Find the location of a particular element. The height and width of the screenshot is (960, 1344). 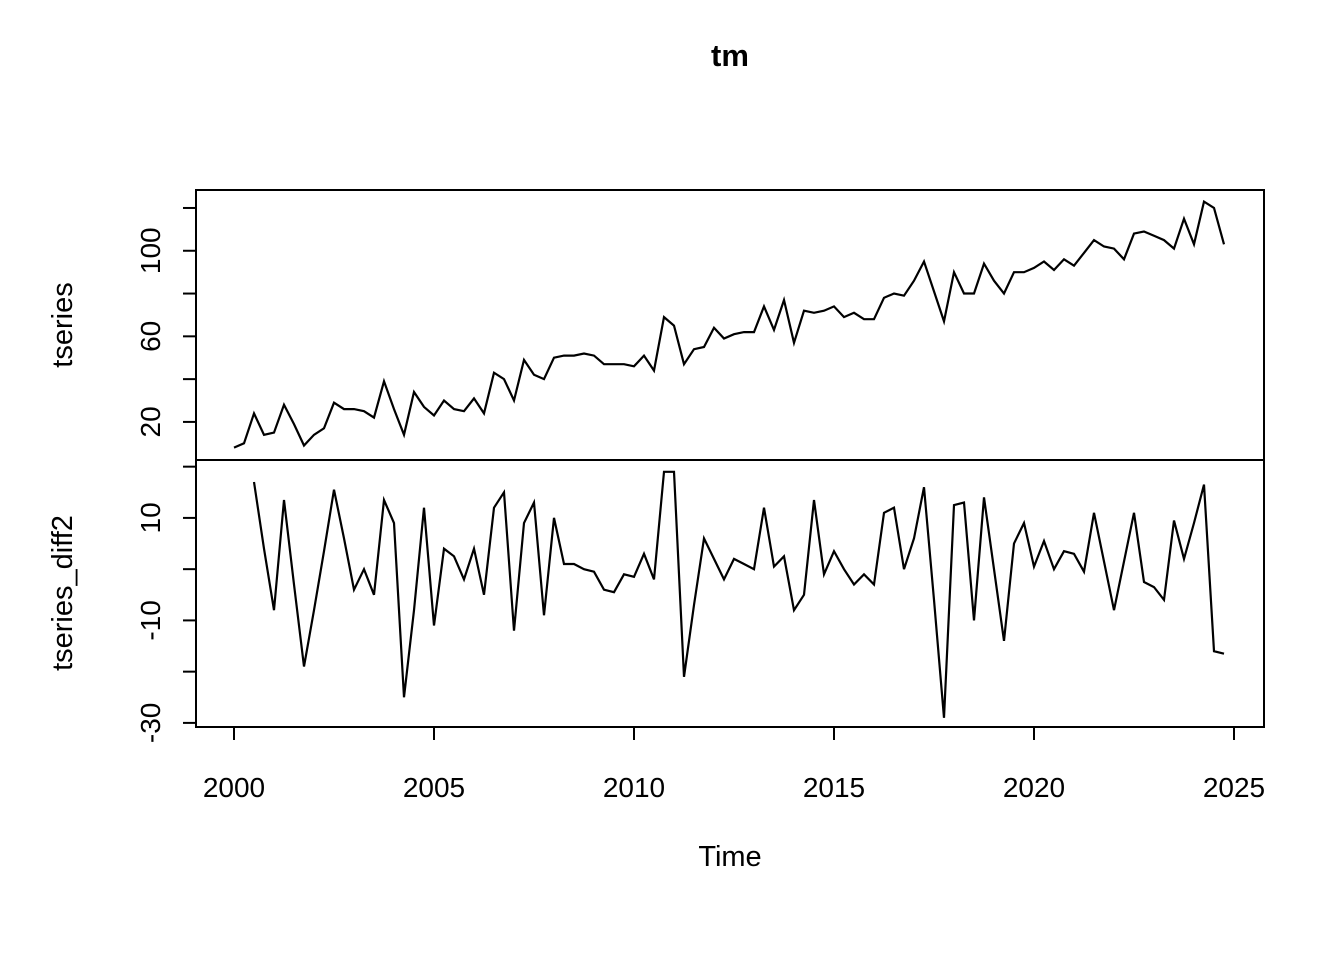

x-tick-label: 2005 is located at coordinates (434, 787).